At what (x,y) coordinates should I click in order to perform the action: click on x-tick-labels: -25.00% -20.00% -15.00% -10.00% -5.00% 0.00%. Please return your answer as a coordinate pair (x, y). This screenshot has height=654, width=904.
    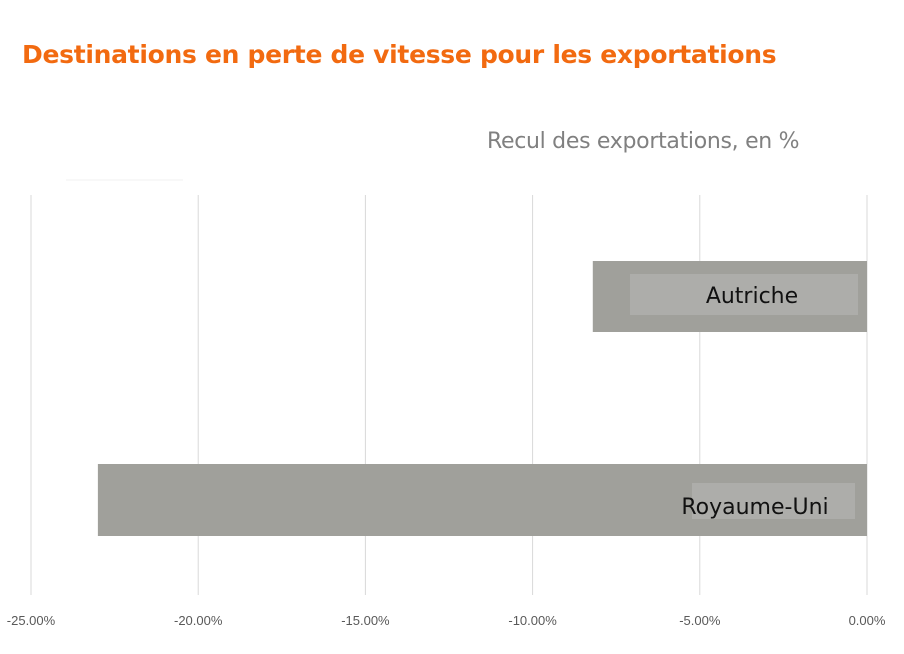
    Looking at the image, I should click on (446, 620).